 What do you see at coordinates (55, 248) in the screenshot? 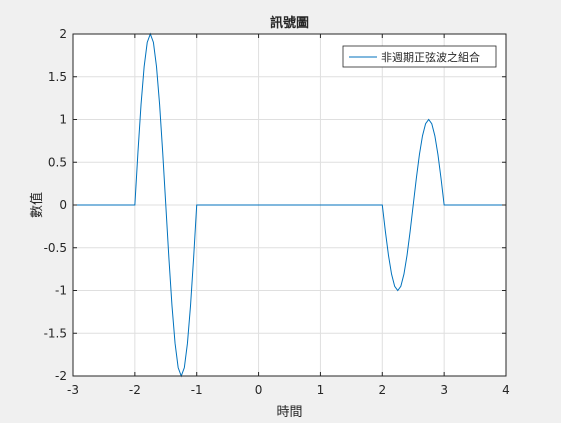
I see `y-tick-label: -0.5` at bounding box center [55, 248].